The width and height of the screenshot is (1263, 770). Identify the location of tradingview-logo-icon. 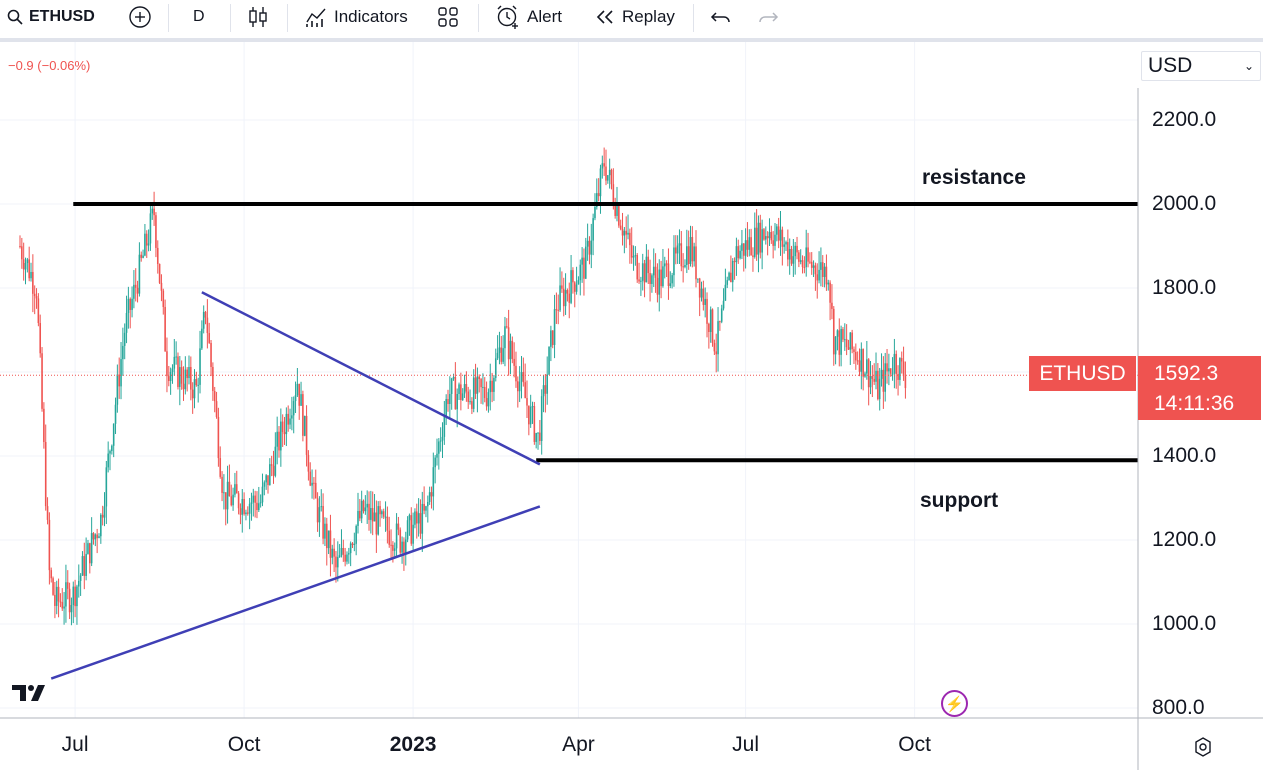
(31, 693).